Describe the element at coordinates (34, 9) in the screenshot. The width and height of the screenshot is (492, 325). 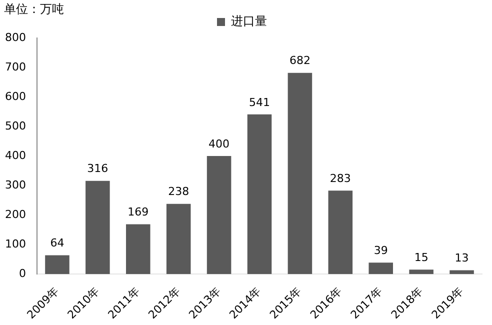
I see `y-axis-title: 单位：万吨` at that location.